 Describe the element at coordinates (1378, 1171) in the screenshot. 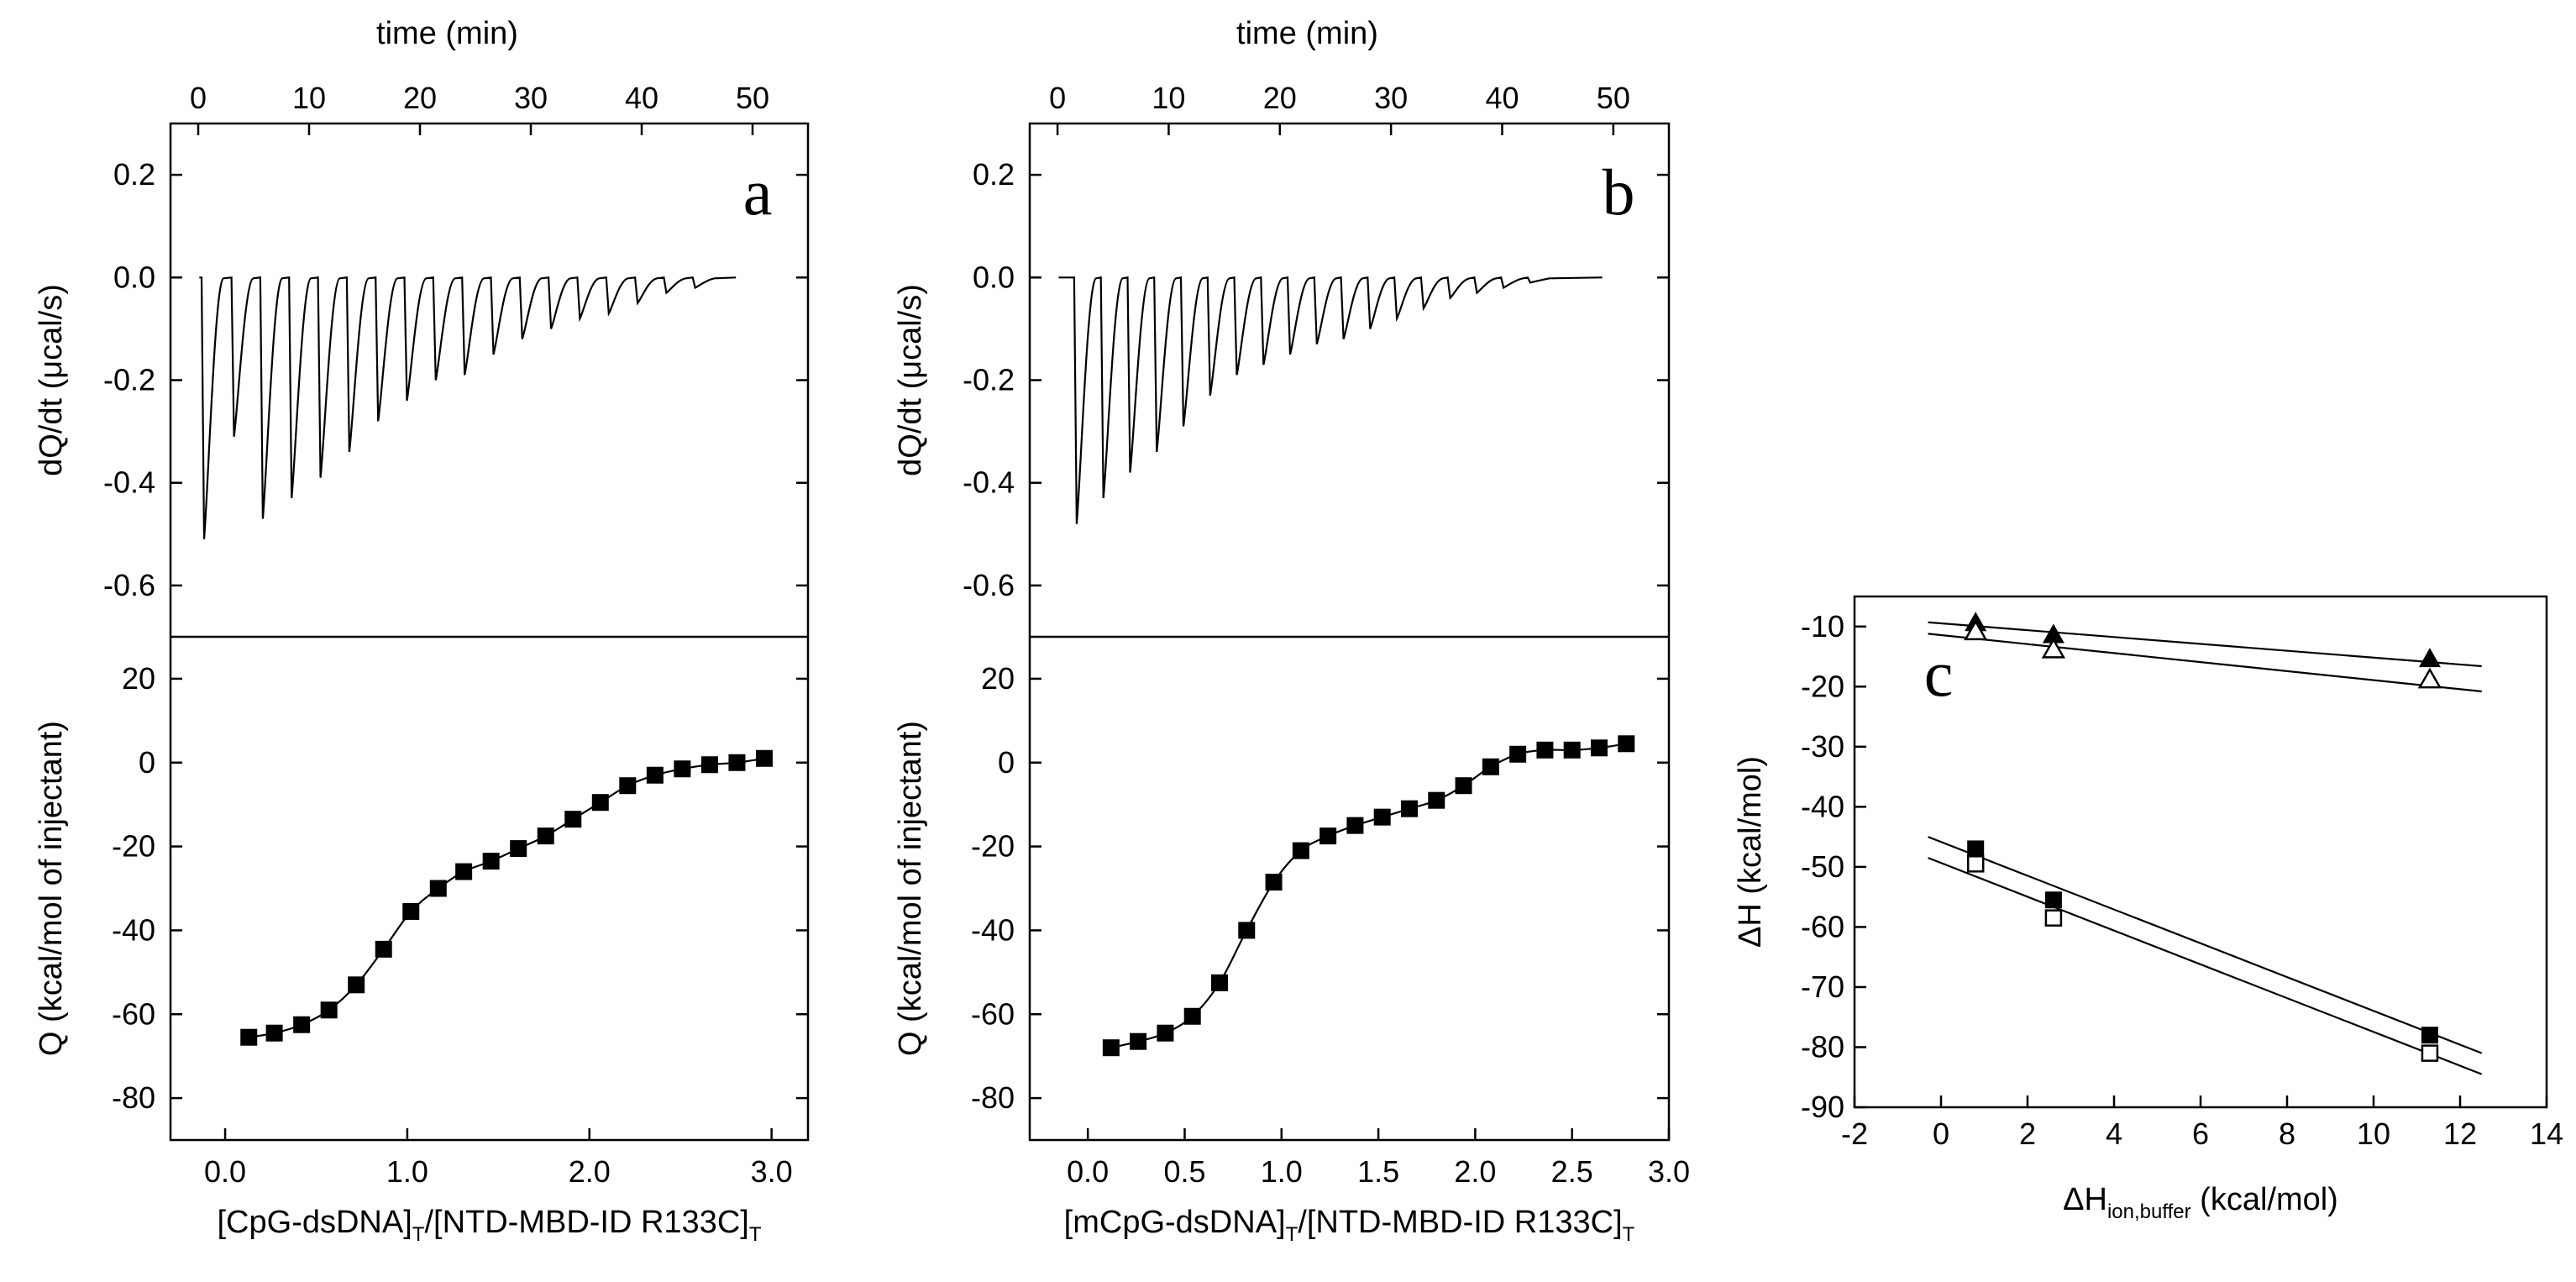

I see `xtick-label: 1.5` at that location.